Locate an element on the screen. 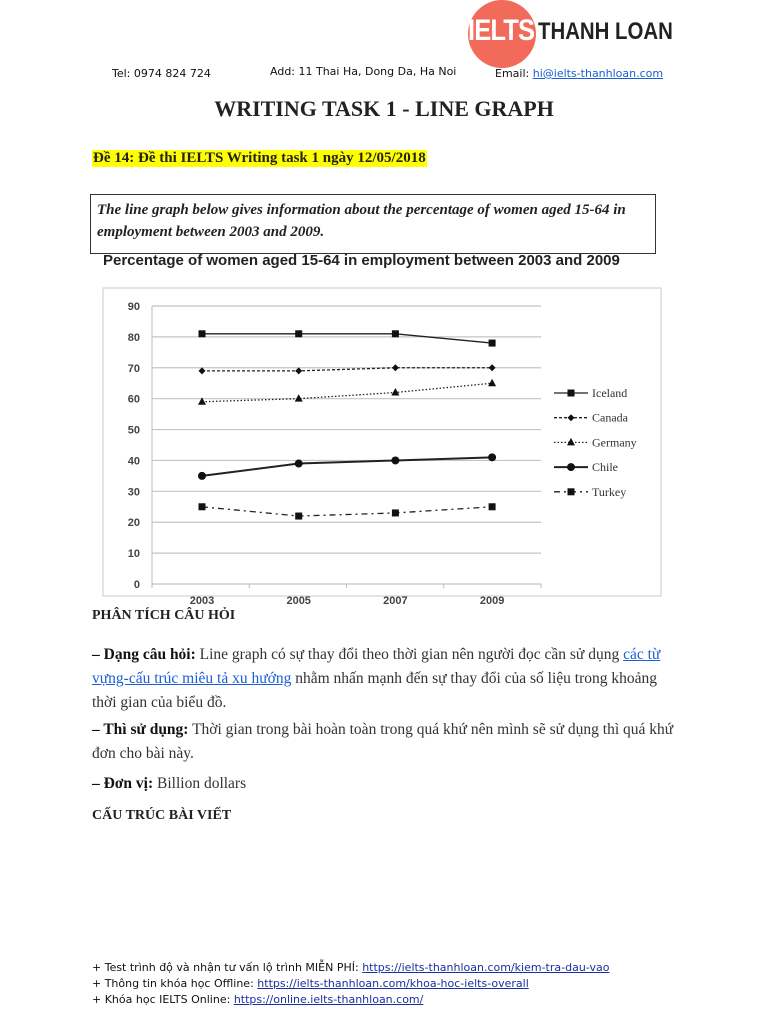  y-tick-label: 10 is located at coordinates (134, 554).